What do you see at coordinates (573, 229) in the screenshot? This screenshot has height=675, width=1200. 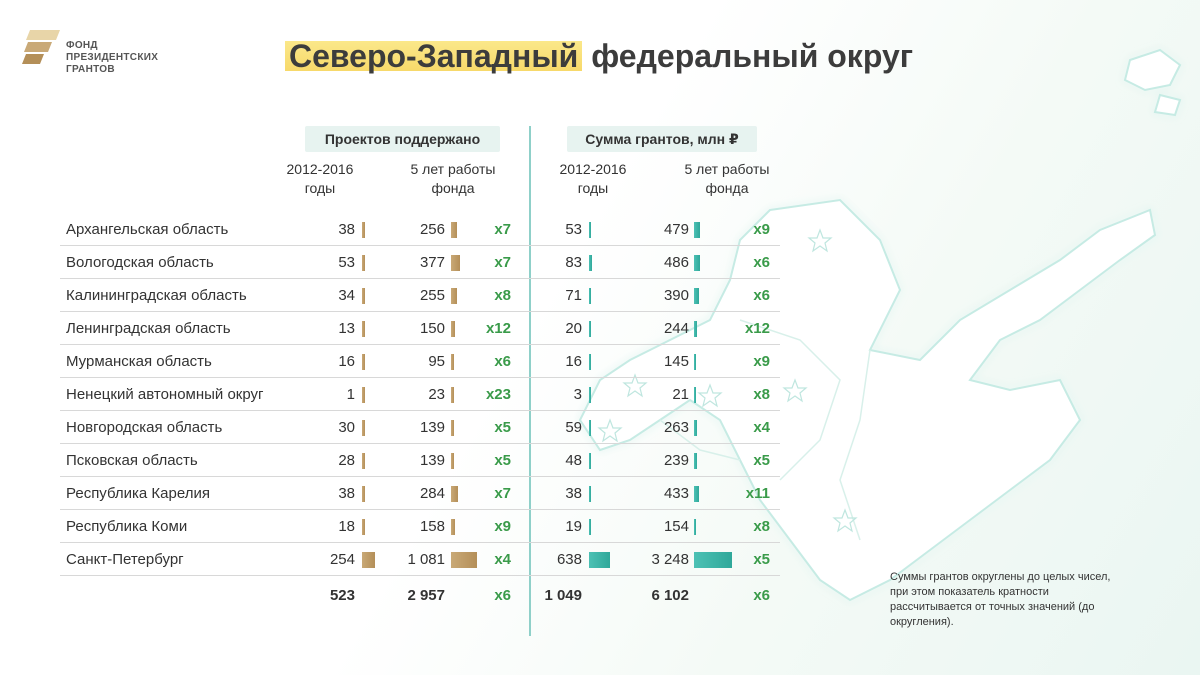 I see `grants-2012-value: 53` at bounding box center [573, 229].